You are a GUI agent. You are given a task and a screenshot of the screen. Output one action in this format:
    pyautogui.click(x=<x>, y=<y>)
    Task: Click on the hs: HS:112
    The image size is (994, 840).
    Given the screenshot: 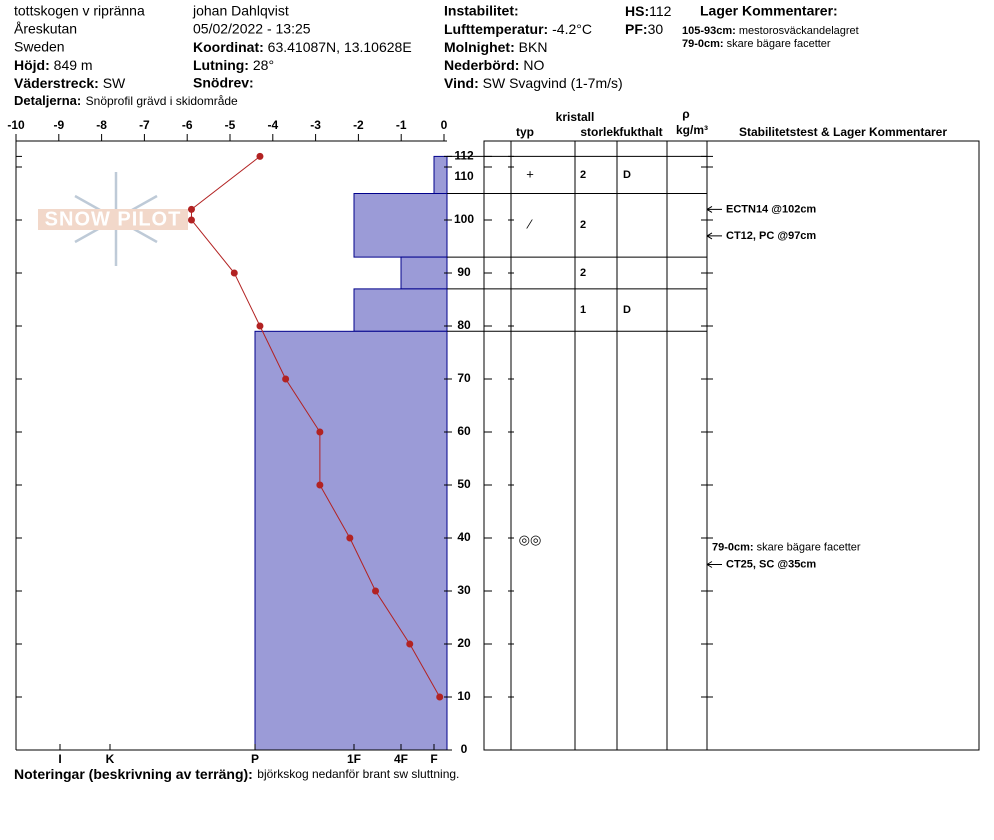 What is the action you would take?
    pyautogui.click(x=648, y=11)
    